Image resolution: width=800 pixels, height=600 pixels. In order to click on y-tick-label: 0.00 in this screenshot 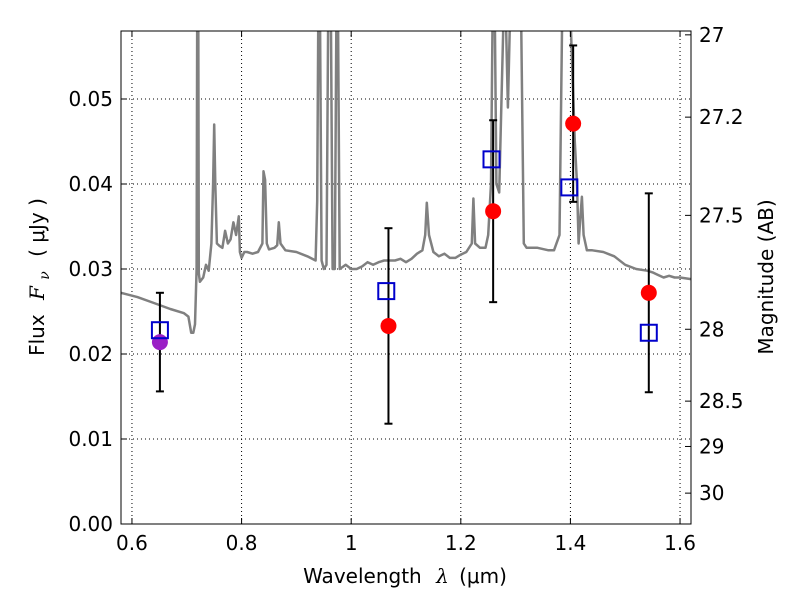, I will do `click(90, 524)`.